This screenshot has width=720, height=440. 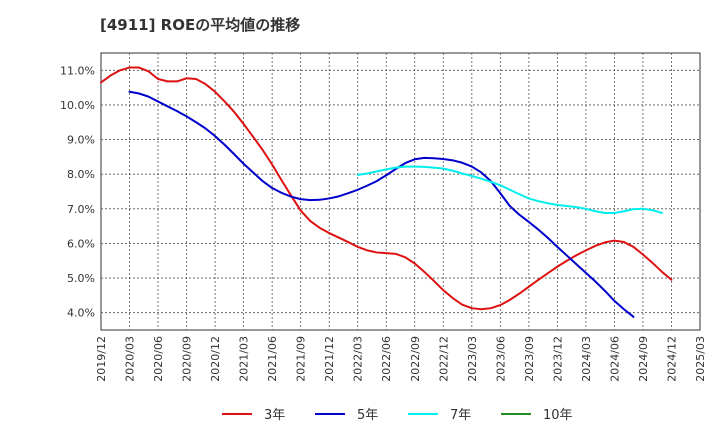 I want to click on x-tick-label: 2022/12, so click(x=443, y=359).